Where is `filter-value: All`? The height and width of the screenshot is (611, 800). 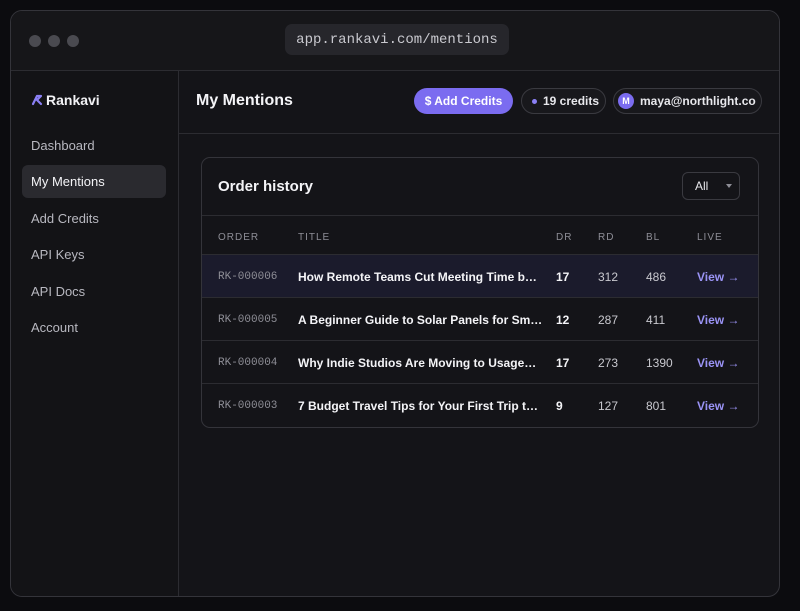 filter-value: All is located at coordinates (702, 186).